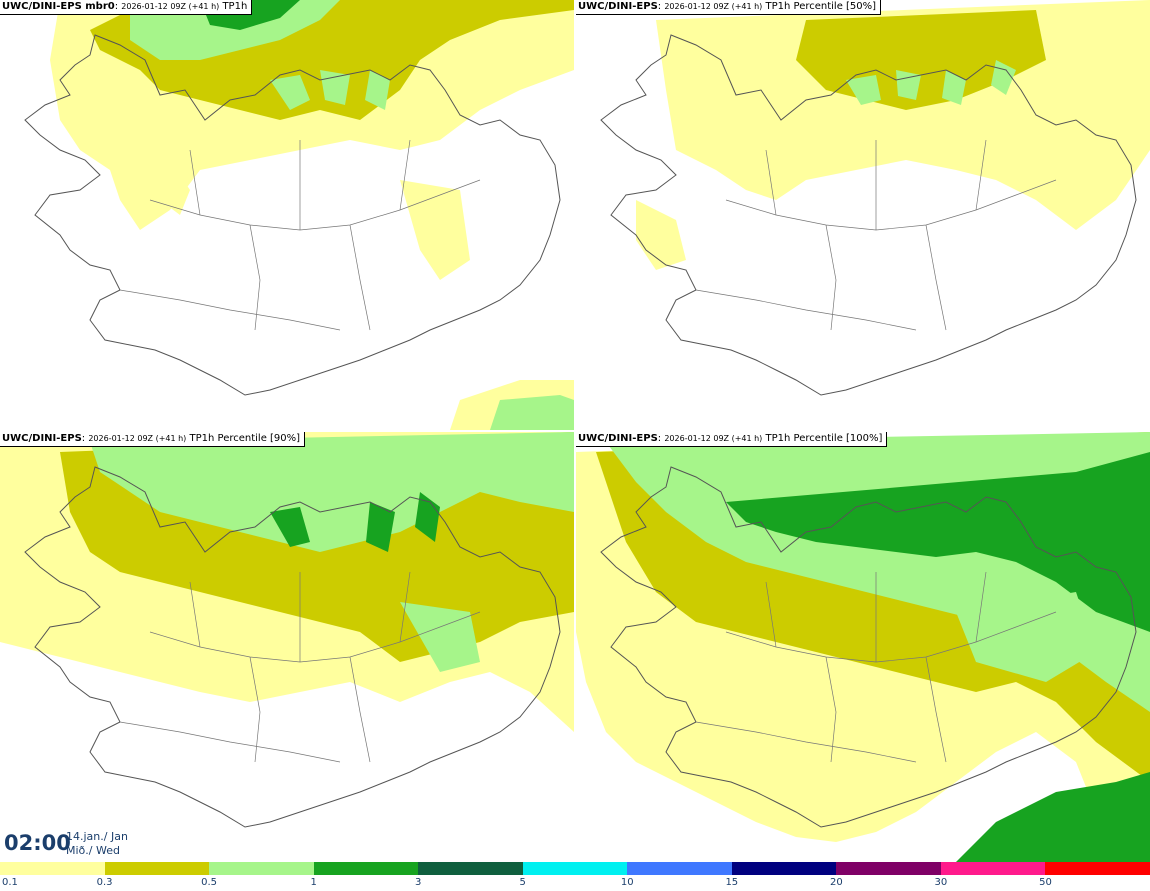 The height and width of the screenshot is (891, 1150). I want to click on panel-divider-horizontal, so click(575, 431).